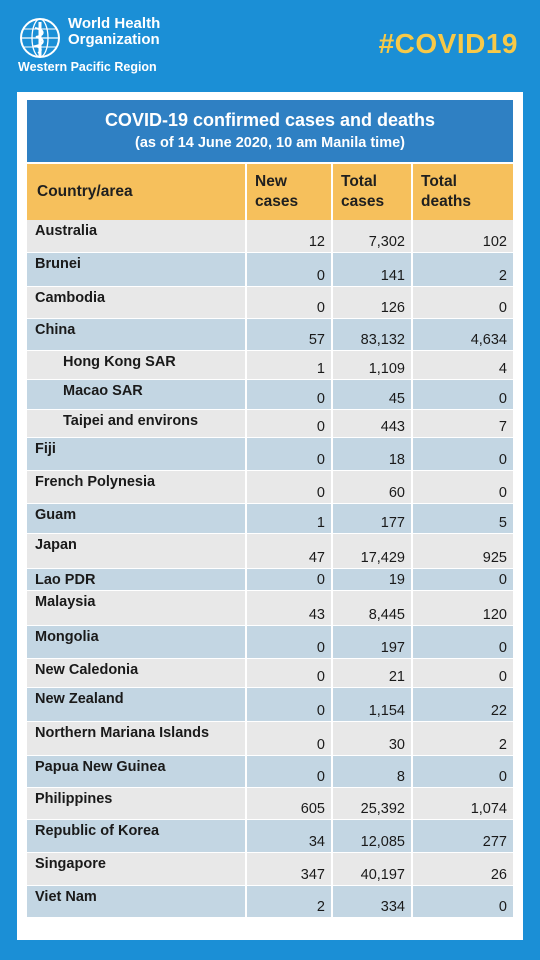 The height and width of the screenshot is (960, 540). What do you see at coordinates (463, 192) in the screenshot?
I see `header-total-deaths: Total deaths` at bounding box center [463, 192].